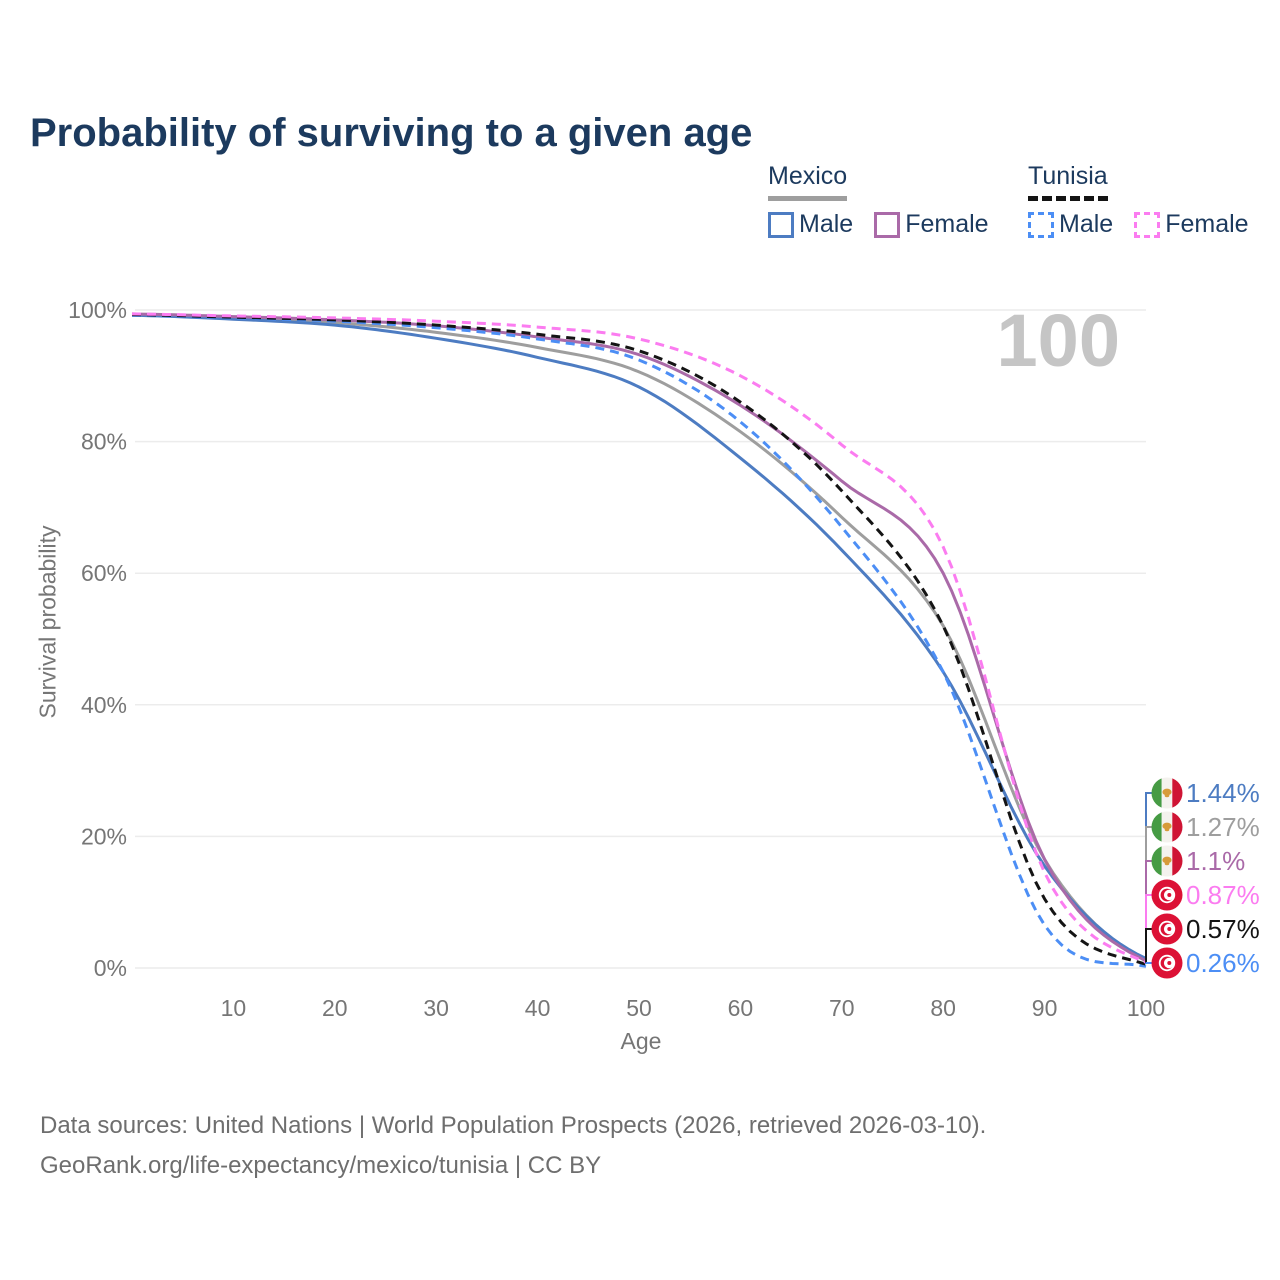 The image size is (1280, 1280). I want to click on mexico-male-swatch-icon, so click(781, 224).